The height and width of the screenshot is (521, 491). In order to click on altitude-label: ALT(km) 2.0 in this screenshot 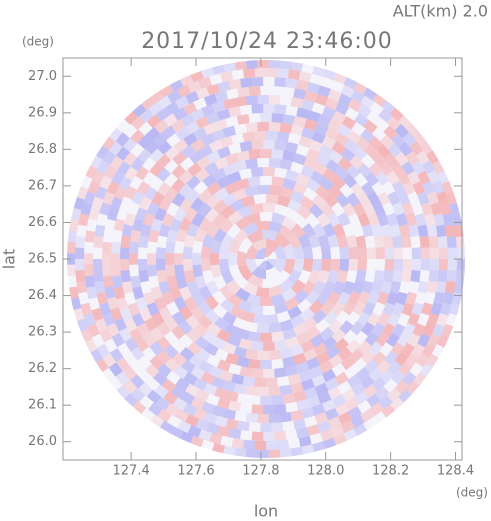, I will do `click(440, 11)`.